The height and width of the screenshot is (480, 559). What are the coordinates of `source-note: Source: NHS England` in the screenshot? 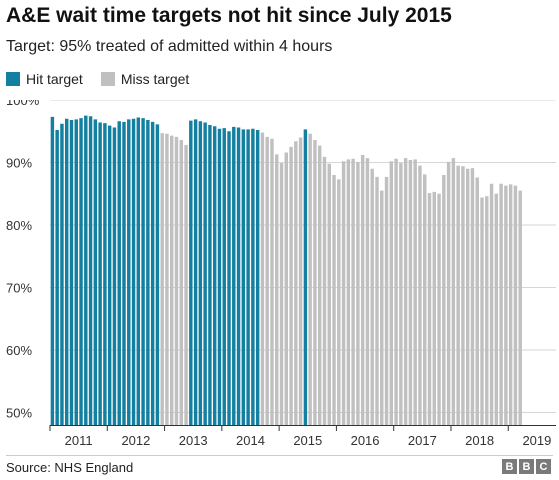 It's located at (70, 467).